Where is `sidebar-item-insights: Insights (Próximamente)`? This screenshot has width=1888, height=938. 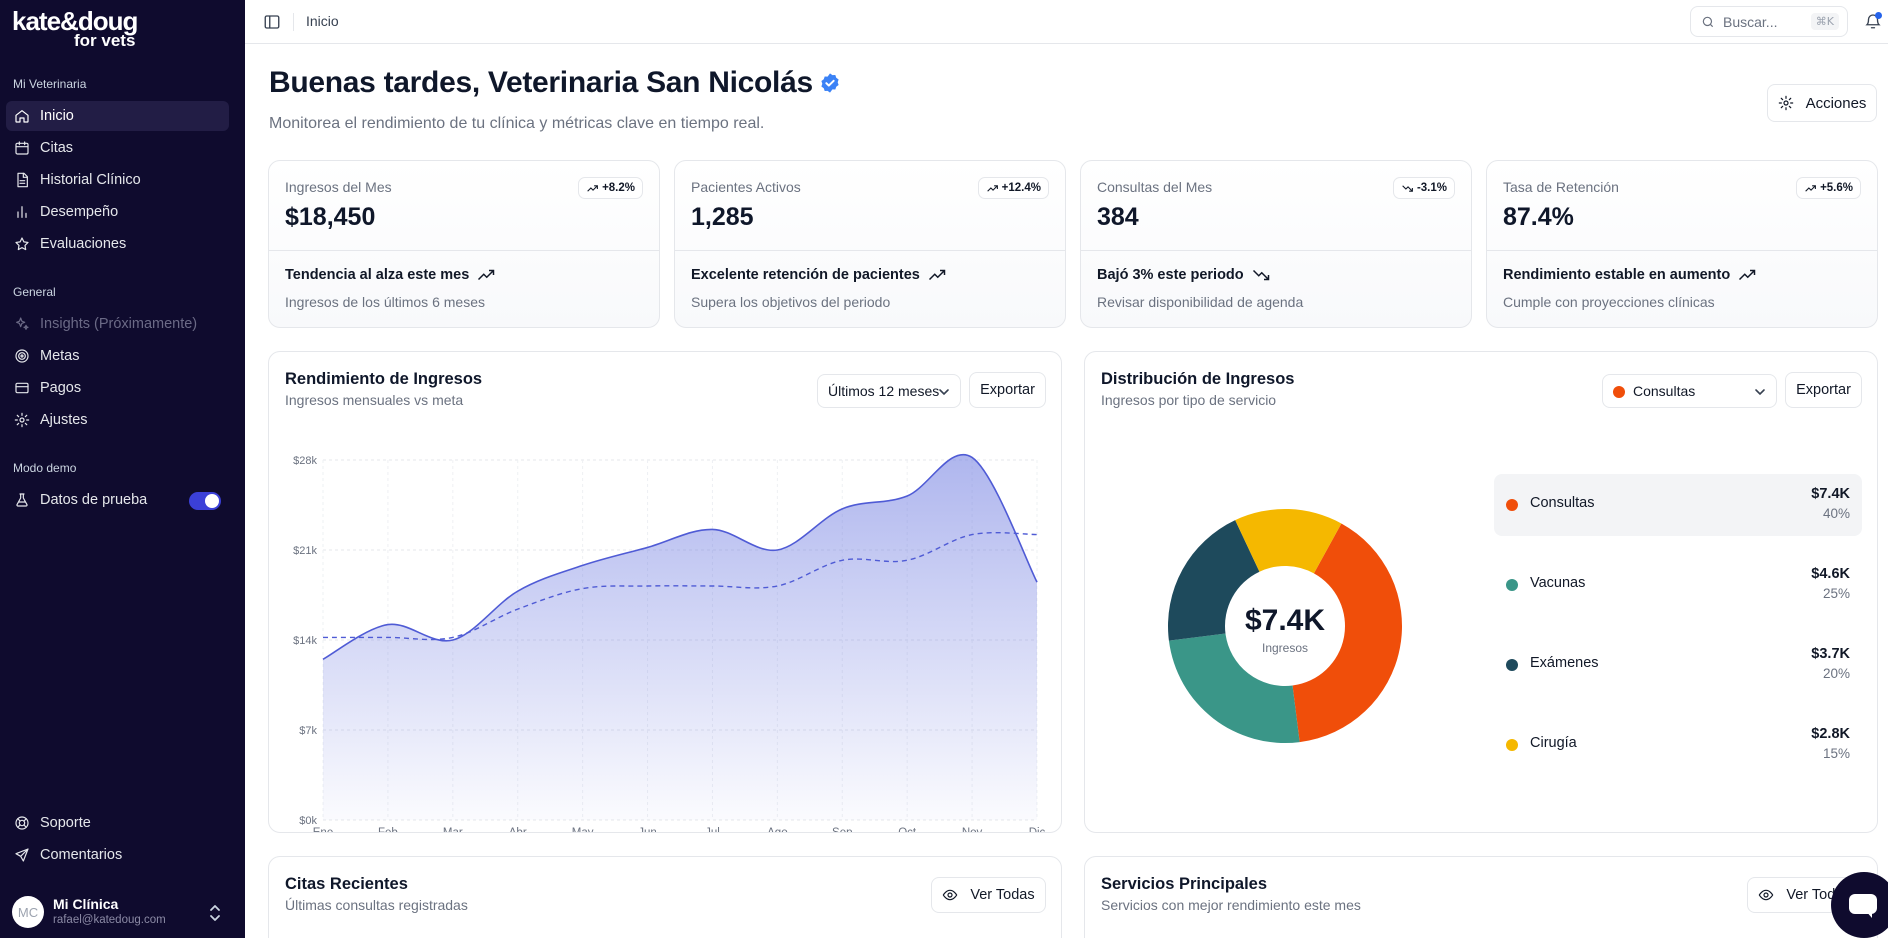
sidebar-item-insights: Insights (Próximamente) is located at coordinates (117, 324).